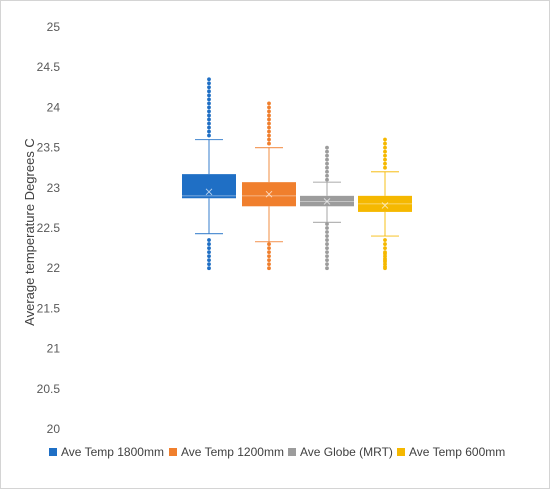 This screenshot has width=550, height=489. Describe the element at coordinates (54, 27) in the screenshot. I see `y-tick-label: 25` at that location.